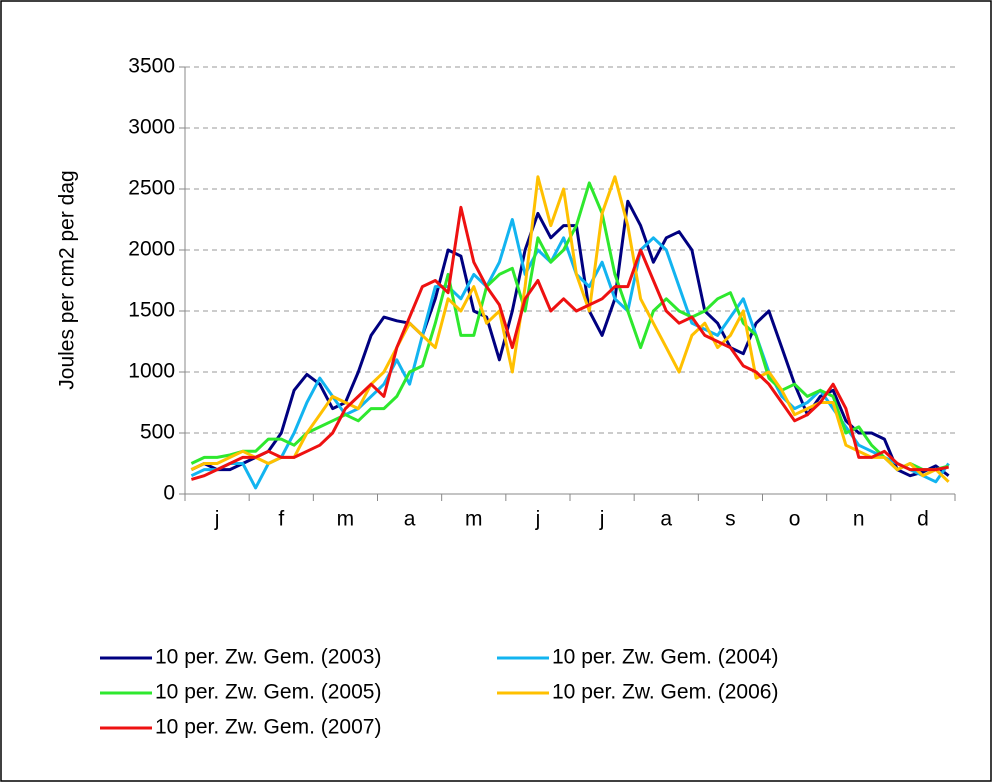  What do you see at coordinates (67, 279) in the screenshot?
I see `y-axis-label: Joules per cm2 per dag` at bounding box center [67, 279].